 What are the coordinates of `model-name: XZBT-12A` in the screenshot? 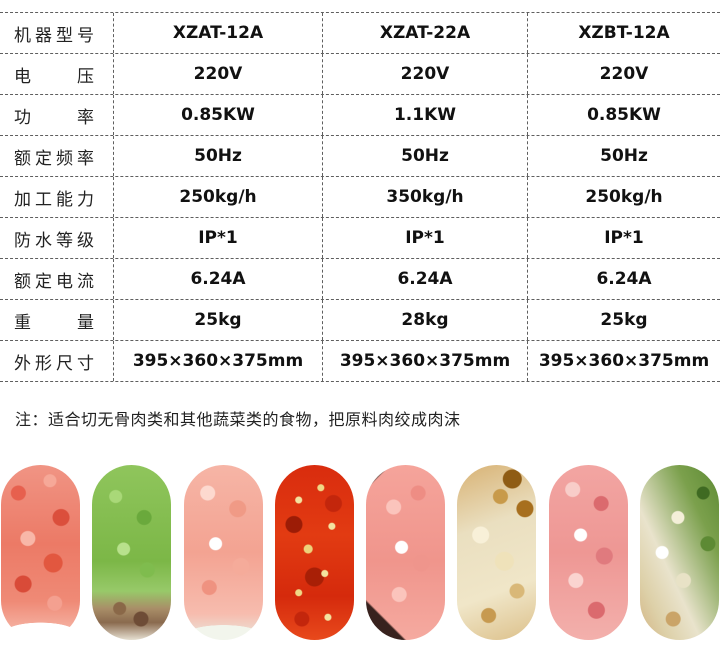 It's located at (623, 33).